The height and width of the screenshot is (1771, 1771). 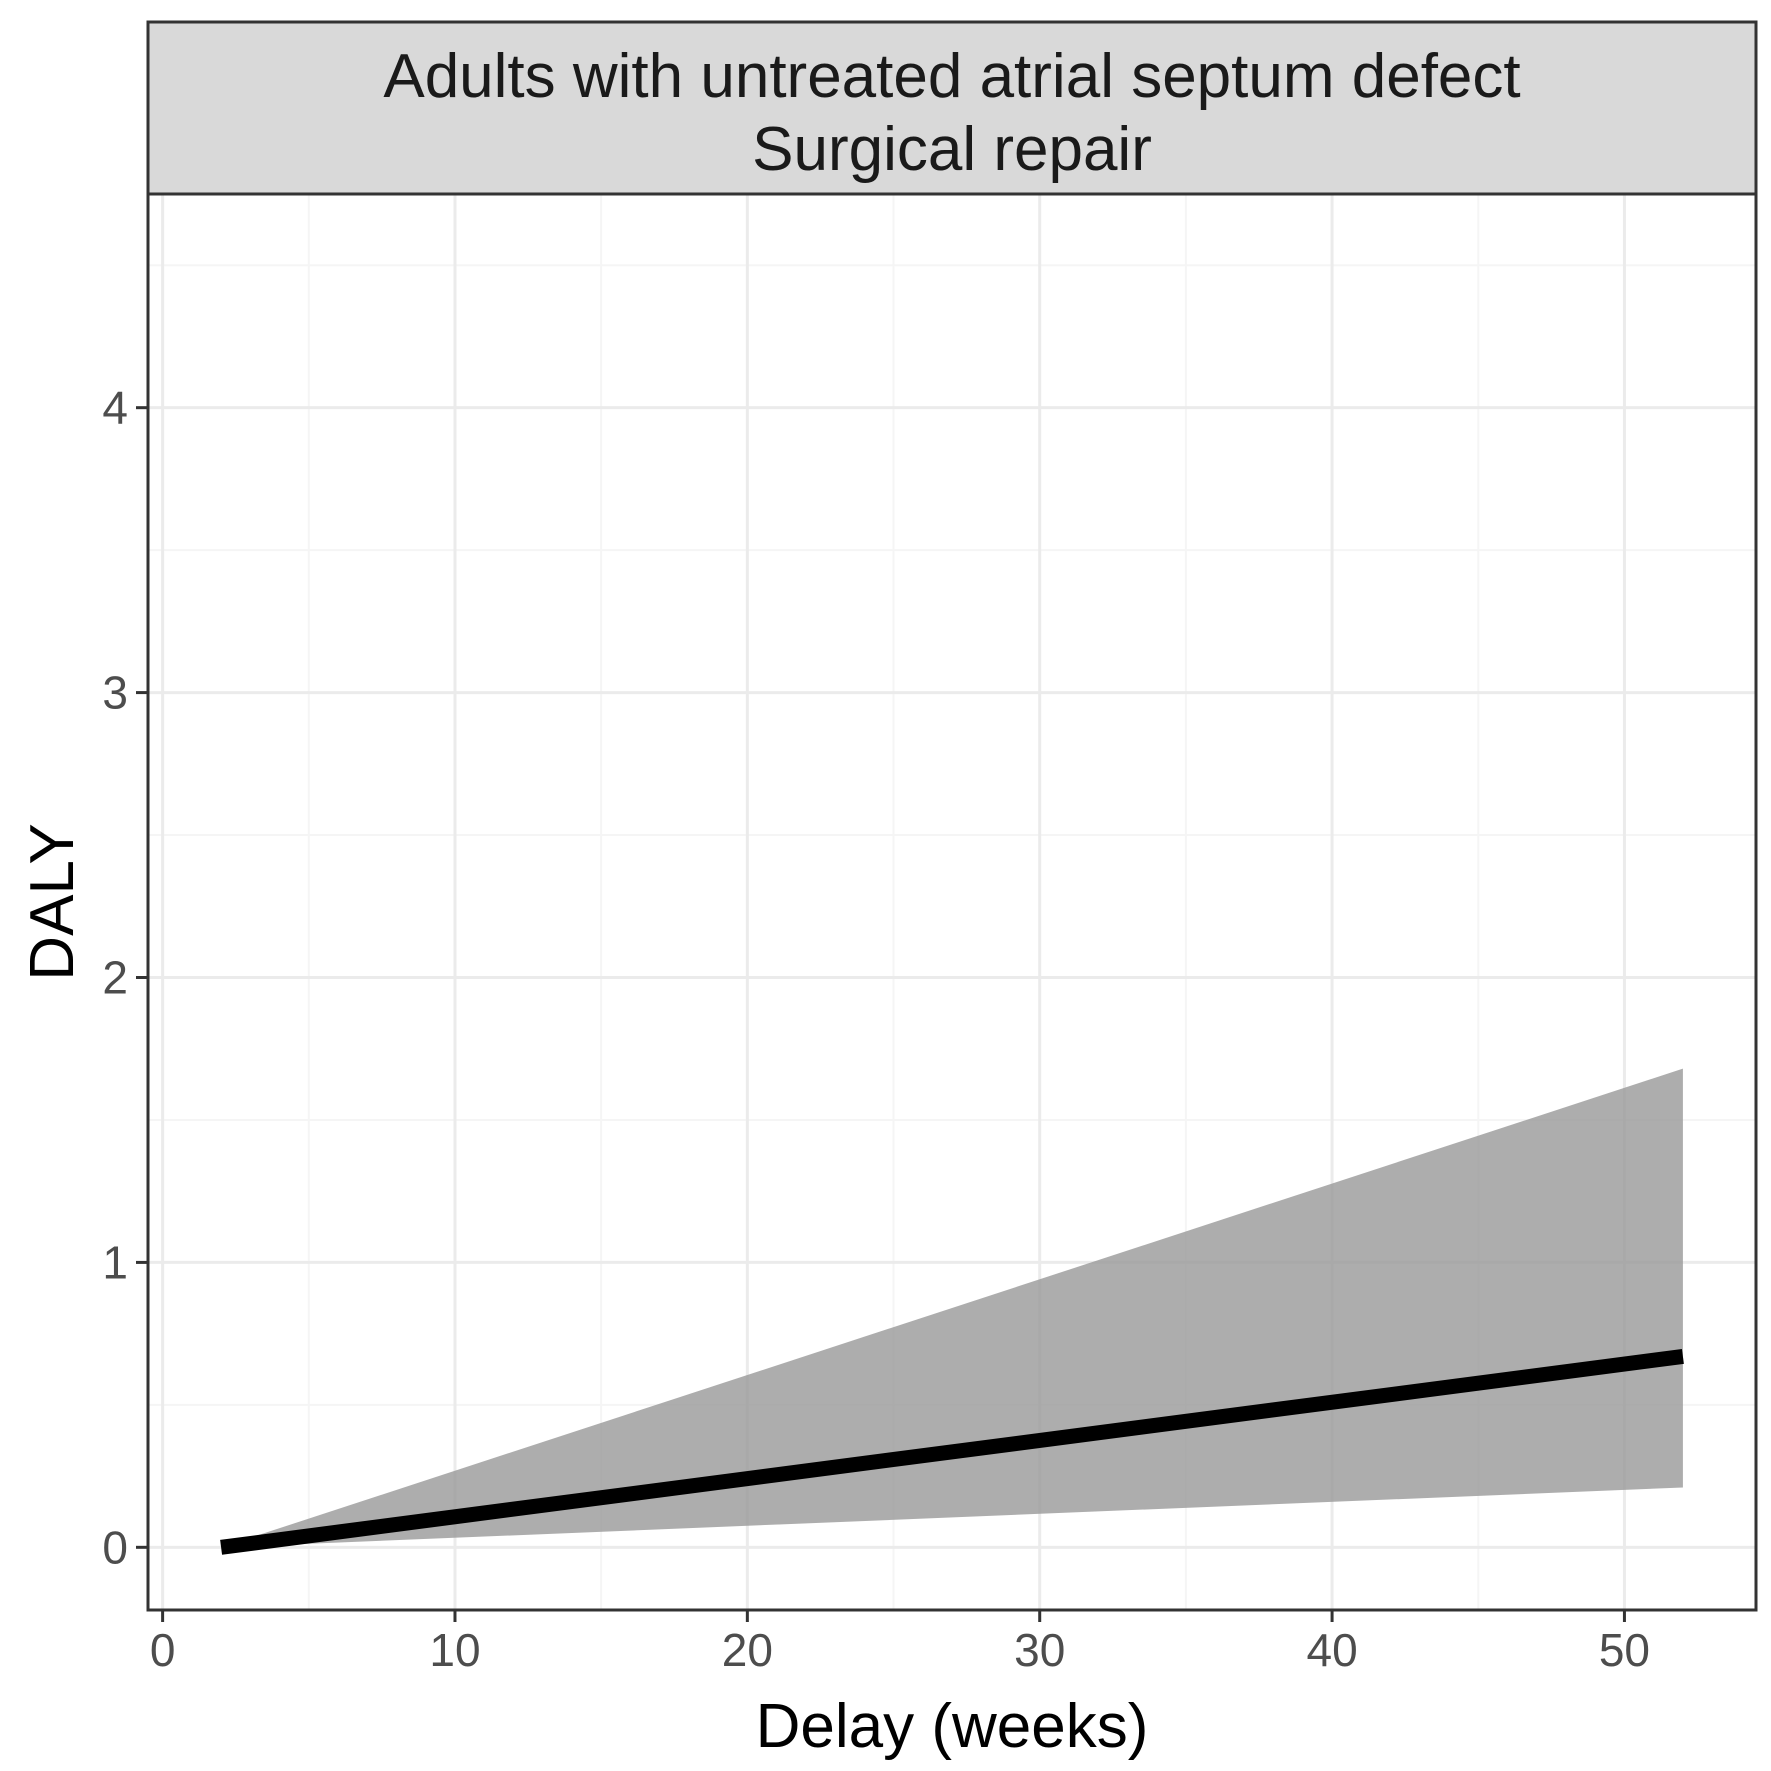 What do you see at coordinates (115, 693) in the screenshot?
I see `y-tick-label: 3` at bounding box center [115, 693].